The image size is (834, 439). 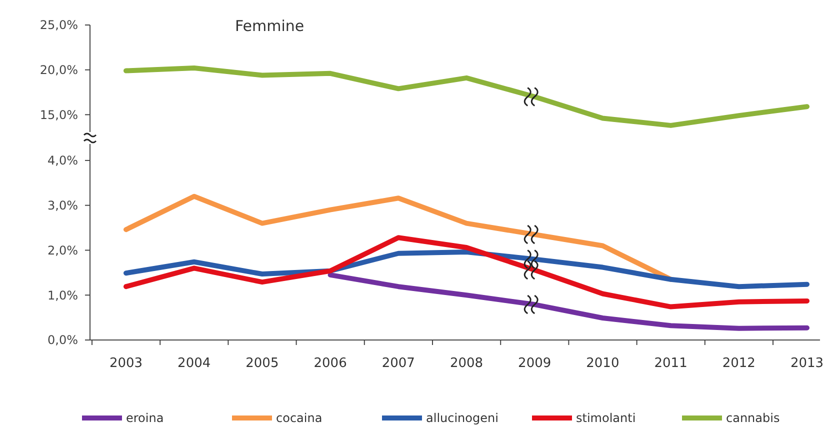 I want to click on chart-title: Femmine, so click(x=269, y=26).